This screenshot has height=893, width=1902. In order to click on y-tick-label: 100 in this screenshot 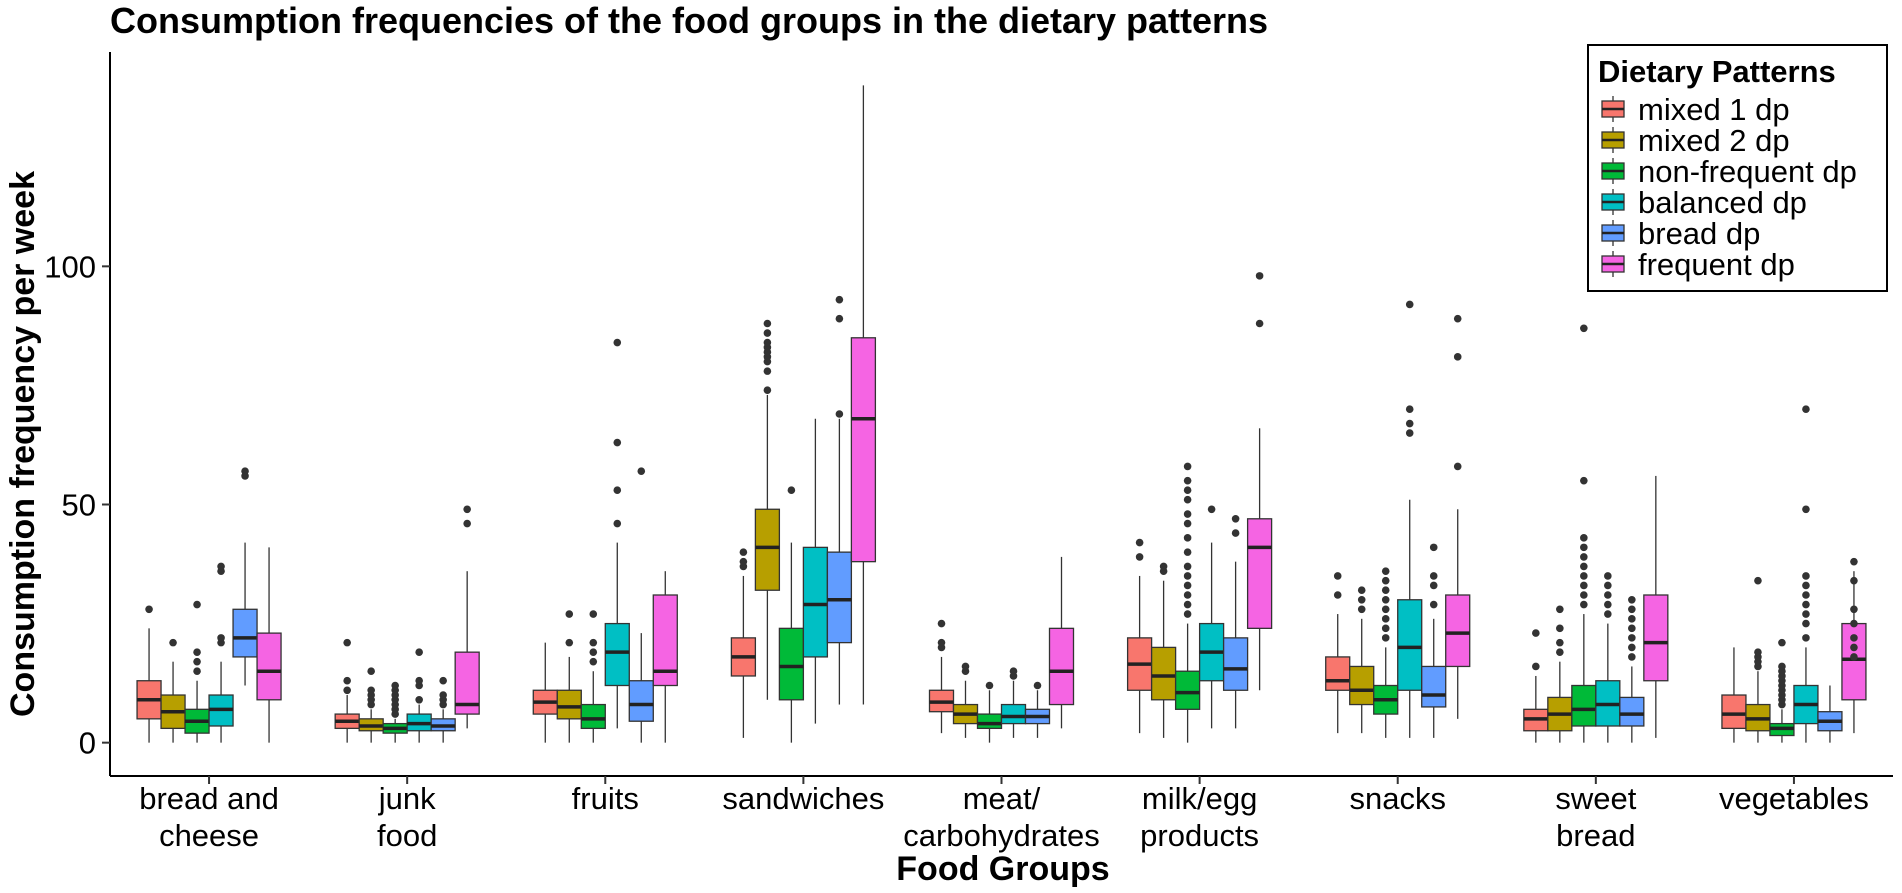, I will do `click(70, 266)`.